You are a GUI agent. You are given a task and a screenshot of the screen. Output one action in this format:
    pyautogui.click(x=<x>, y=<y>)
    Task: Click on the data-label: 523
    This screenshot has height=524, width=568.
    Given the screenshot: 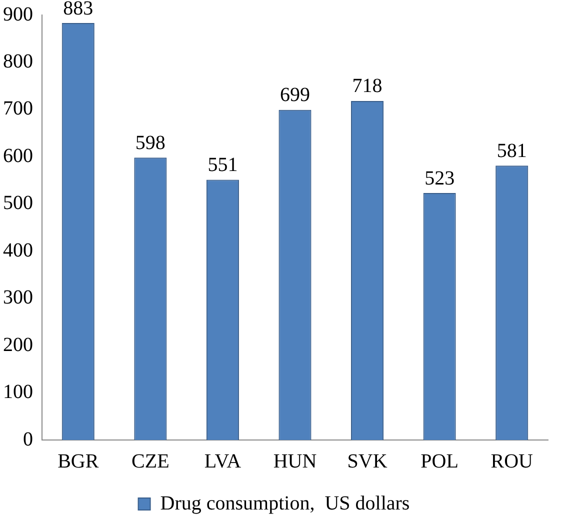 What is the action you would take?
    pyautogui.click(x=439, y=178)
    